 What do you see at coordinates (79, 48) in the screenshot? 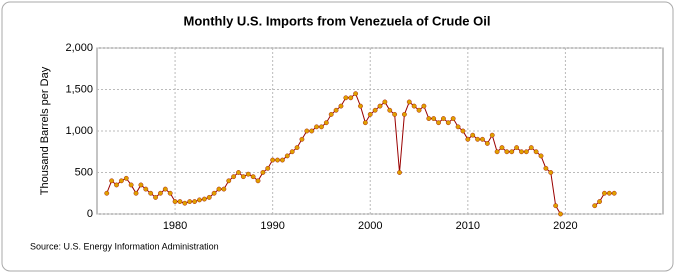
I see `y-tick-label: 2,000` at bounding box center [79, 48].